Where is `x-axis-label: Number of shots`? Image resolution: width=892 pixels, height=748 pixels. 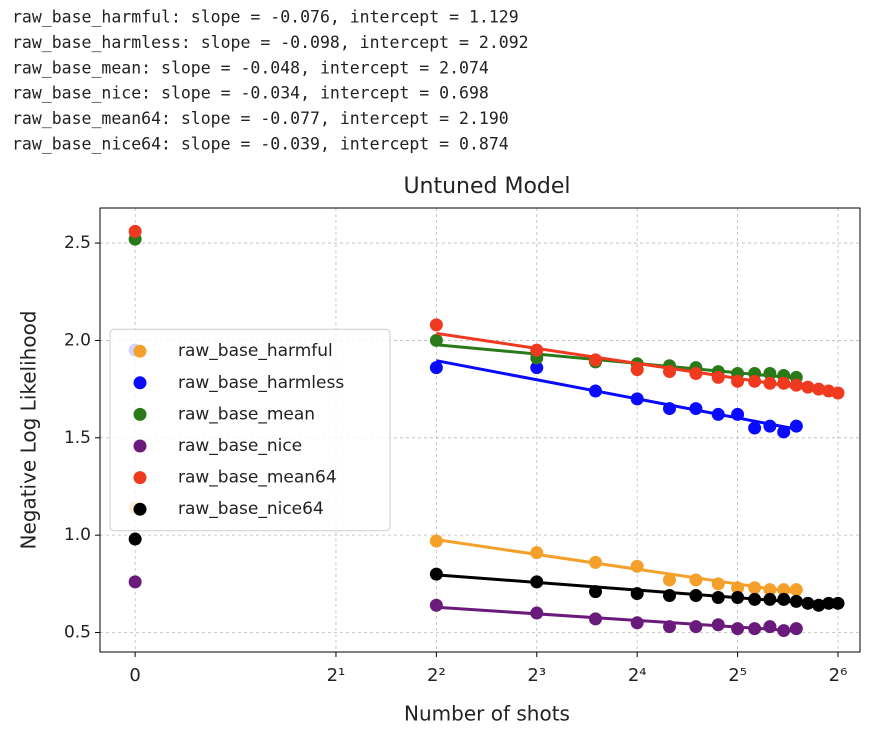 x-axis-label: Number of shots is located at coordinates (487, 714).